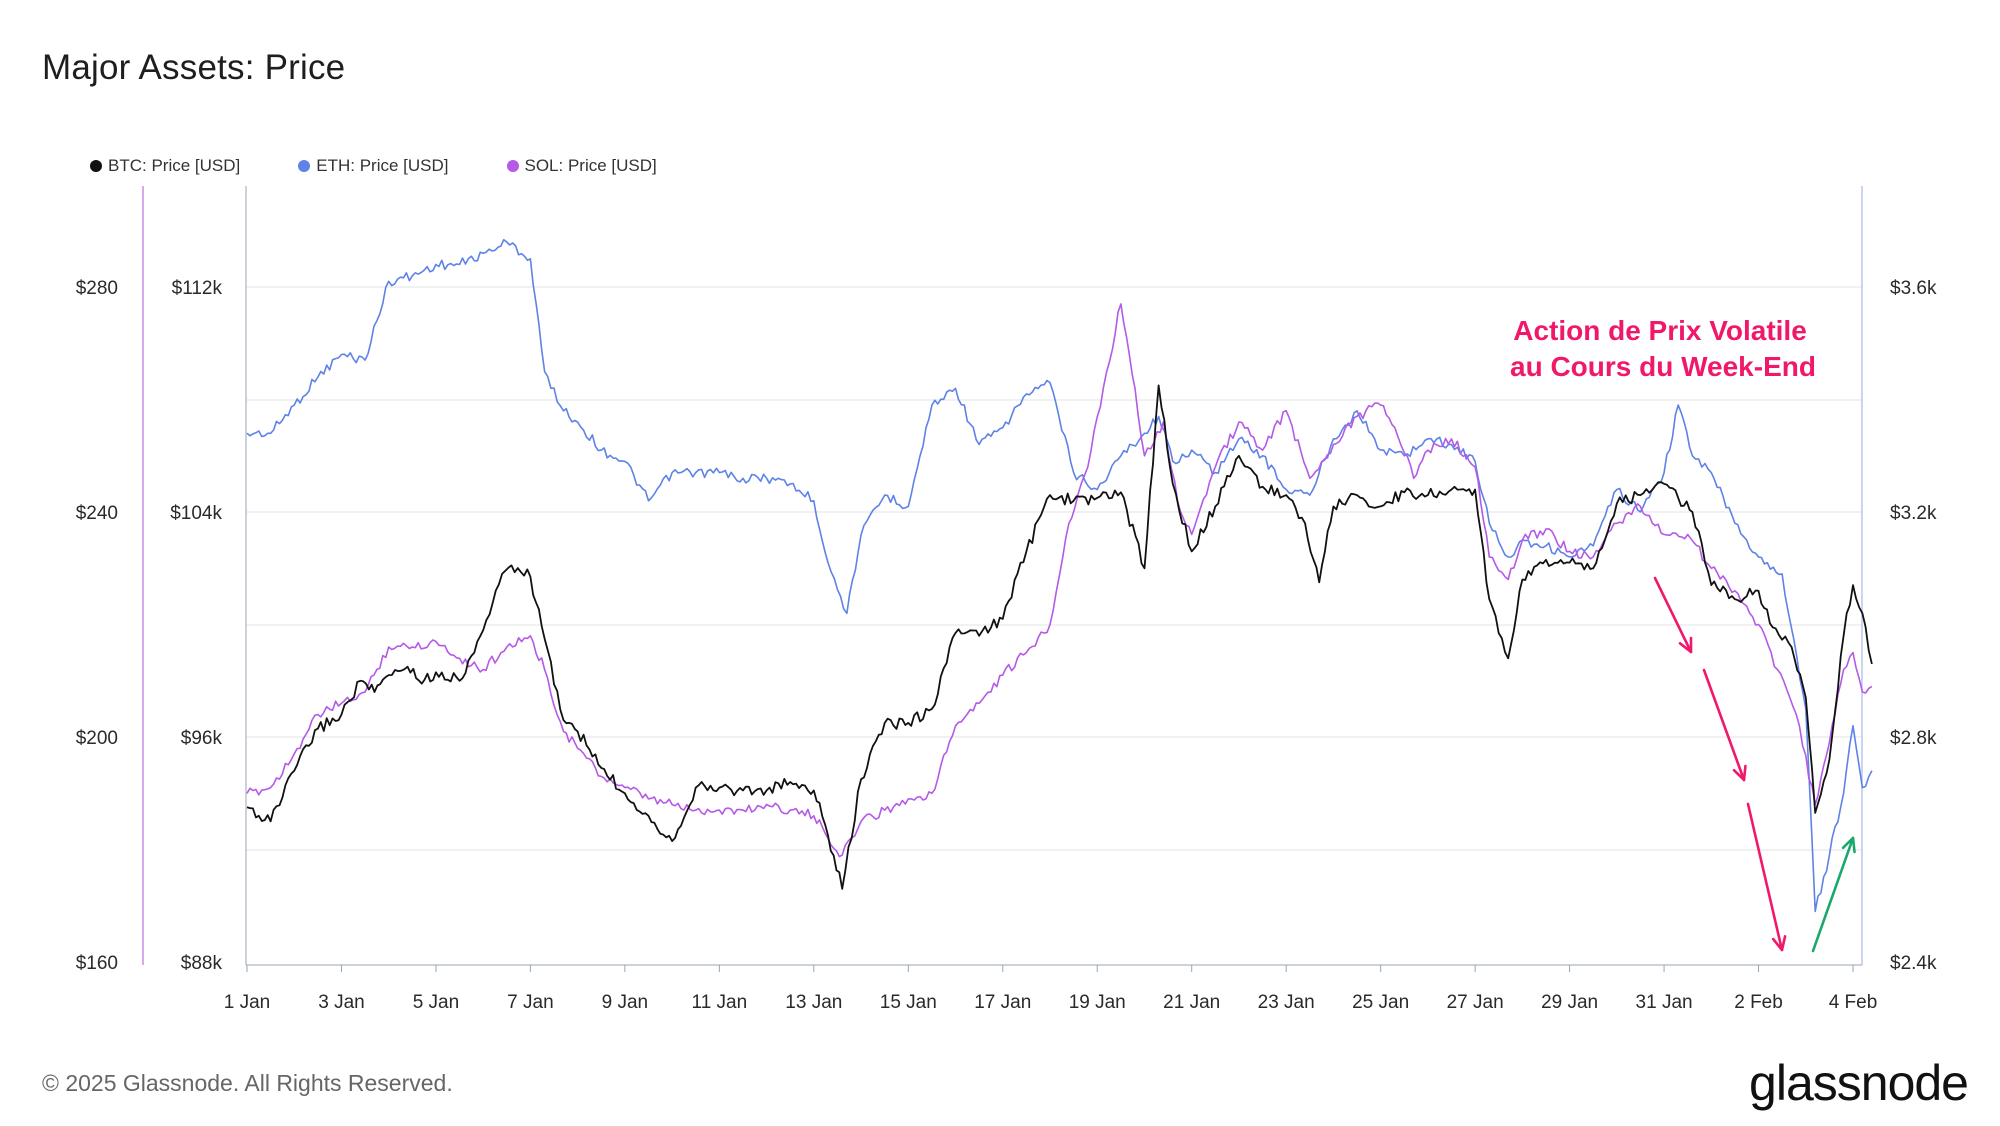 The width and height of the screenshot is (2000, 1126). Describe the element at coordinates (1913, 963) in the screenshot. I see `eth-tick-label: $2.4k` at that location.